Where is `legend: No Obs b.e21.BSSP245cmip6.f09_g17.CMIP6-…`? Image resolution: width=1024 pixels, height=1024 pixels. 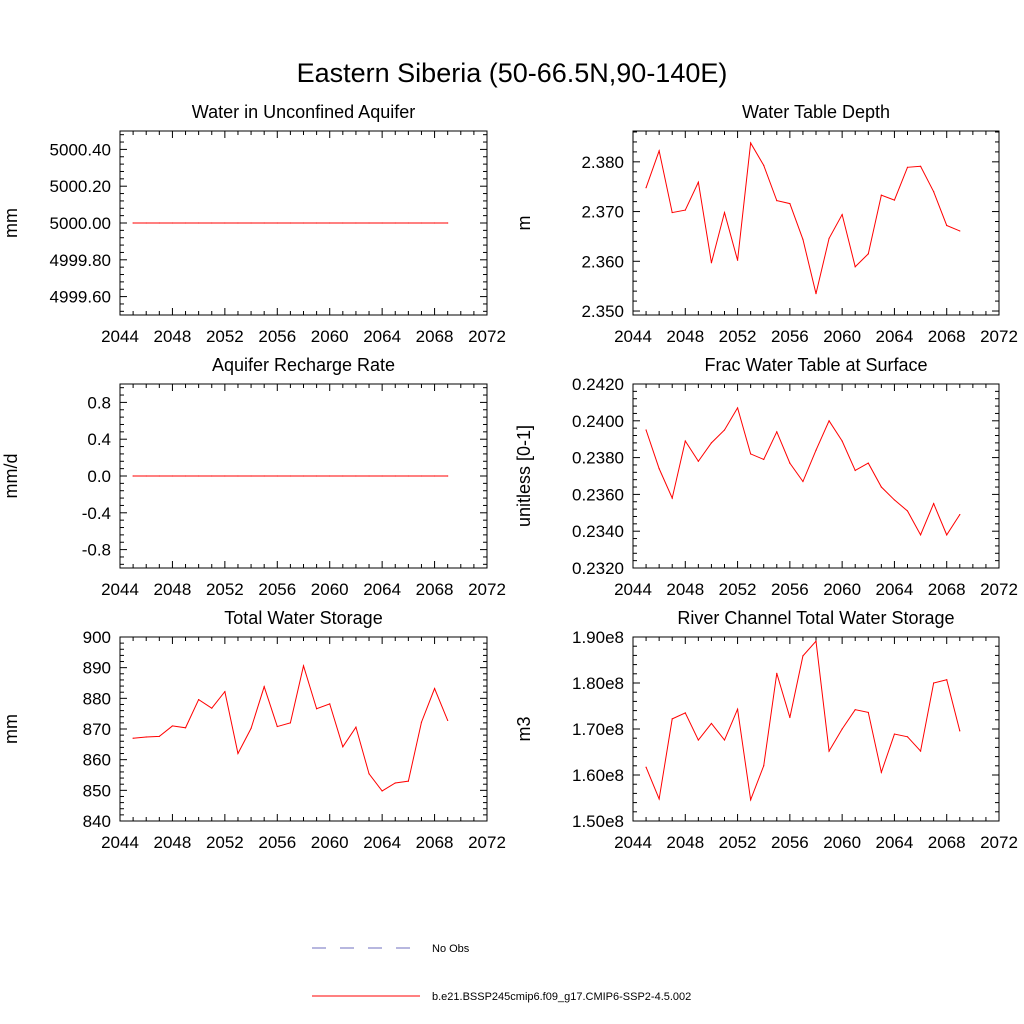
legend: No Obs b.e21.BSSP245cmip6.f09_g17.CMIP6-… is located at coordinates (501, 973).